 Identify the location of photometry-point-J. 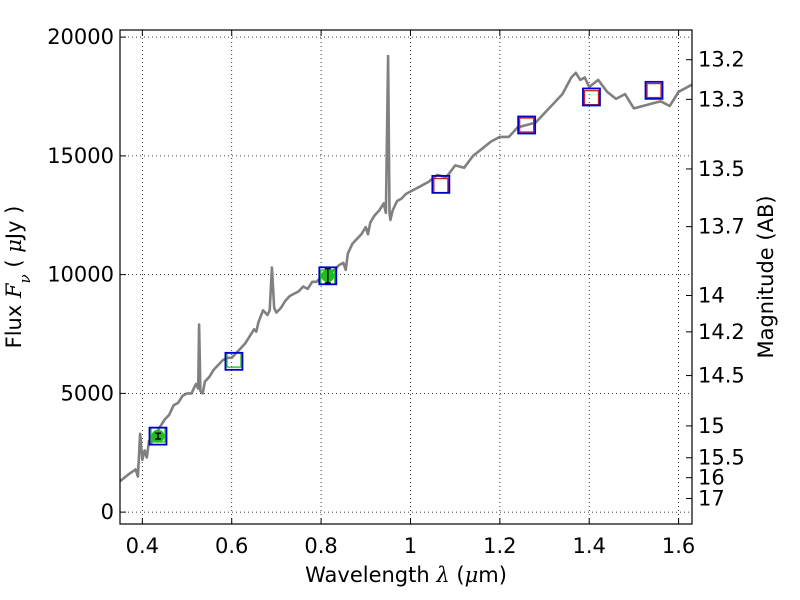
(527, 125).